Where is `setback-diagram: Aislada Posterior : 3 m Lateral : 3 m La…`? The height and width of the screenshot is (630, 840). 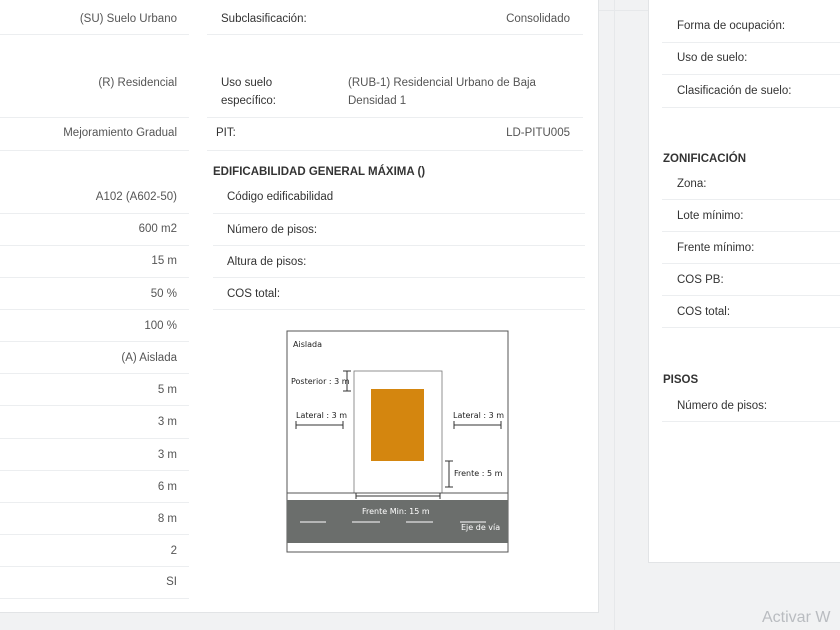
setback-diagram: Aislada Posterior : 3 m Lateral : 3 m La… is located at coordinates (397, 441).